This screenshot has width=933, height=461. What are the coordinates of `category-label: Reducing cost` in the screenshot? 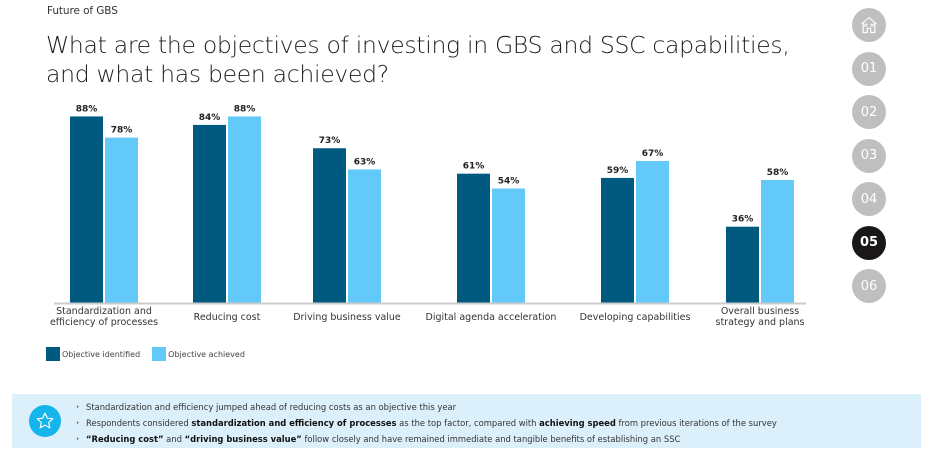 It's located at (227, 317).